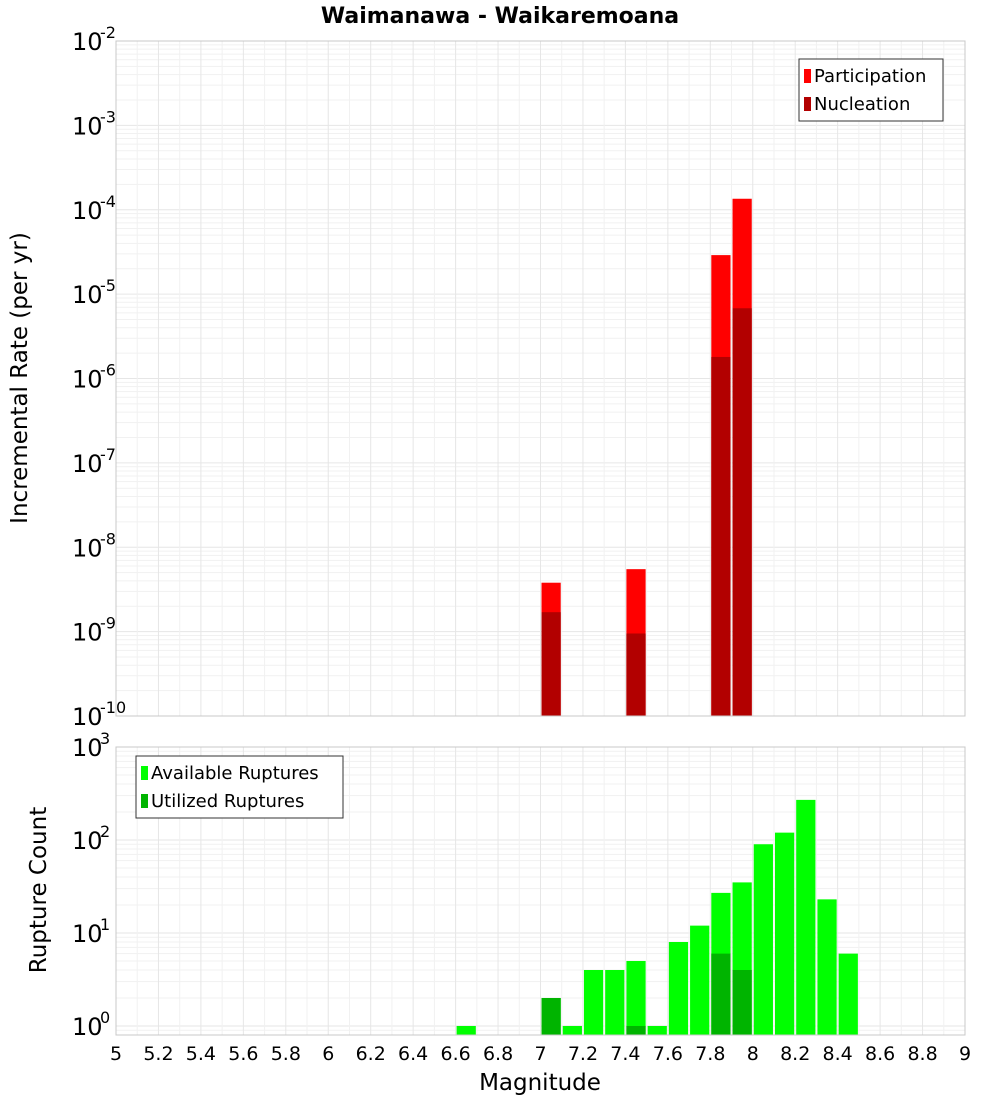  What do you see at coordinates (105, 924) in the screenshot?
I see `count-y-tick-exp: 1` at bounding box center [105, 924].